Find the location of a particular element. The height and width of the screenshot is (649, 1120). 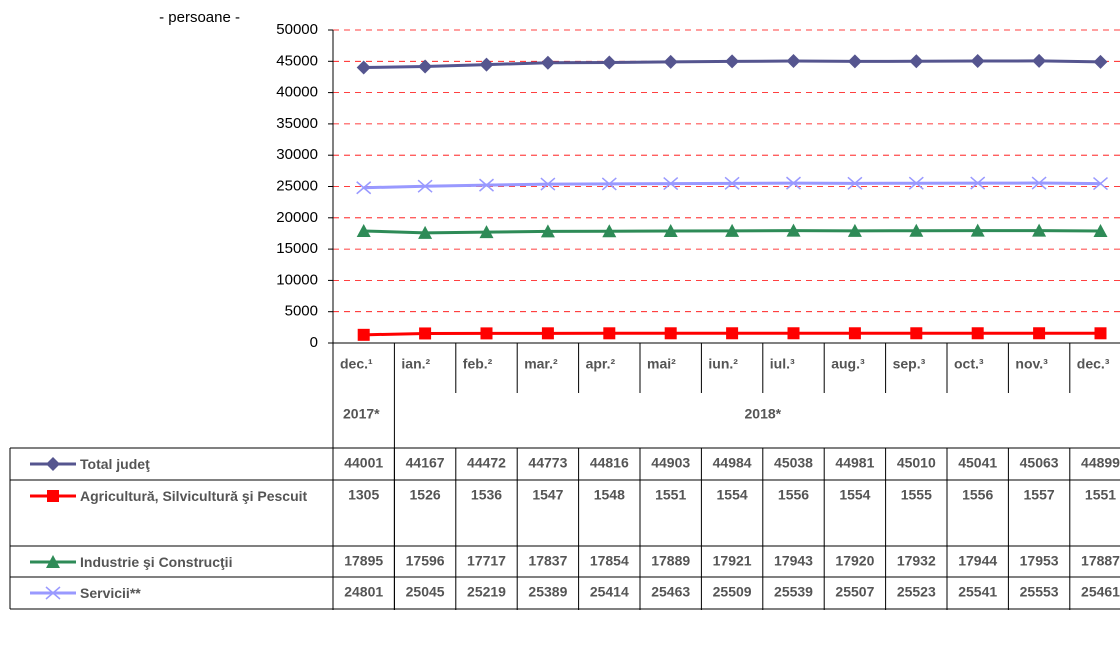

group-label: 2018* is located at coordinates (763, 414).